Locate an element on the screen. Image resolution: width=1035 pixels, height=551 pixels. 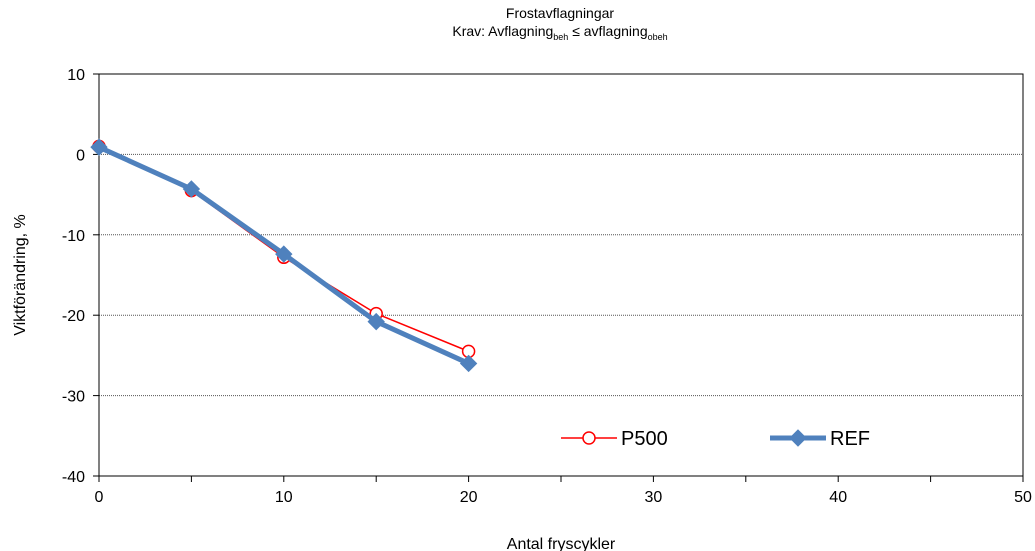
x-tick-label: 10 is located at coordinates (284, 497).